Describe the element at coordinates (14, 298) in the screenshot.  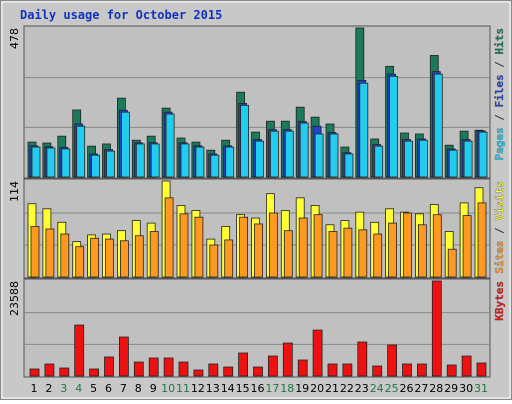
I see `y-tick-label: 23588` at that location.